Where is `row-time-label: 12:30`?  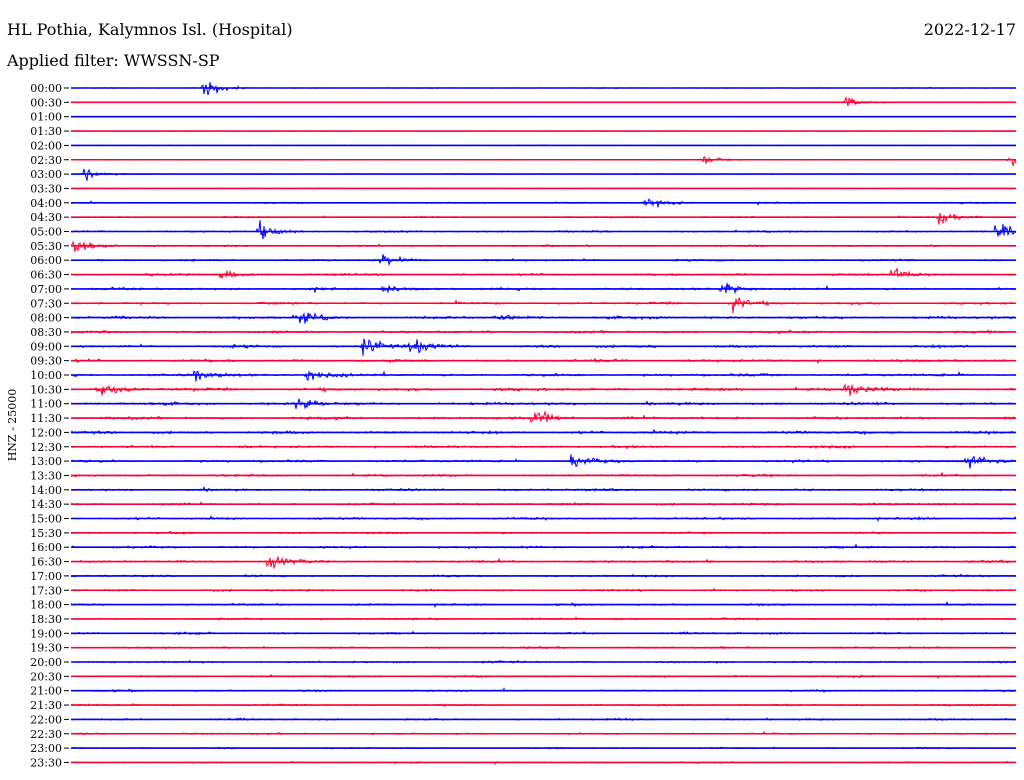 row-time-label: 12:30 is located at coordinates (46, 447).